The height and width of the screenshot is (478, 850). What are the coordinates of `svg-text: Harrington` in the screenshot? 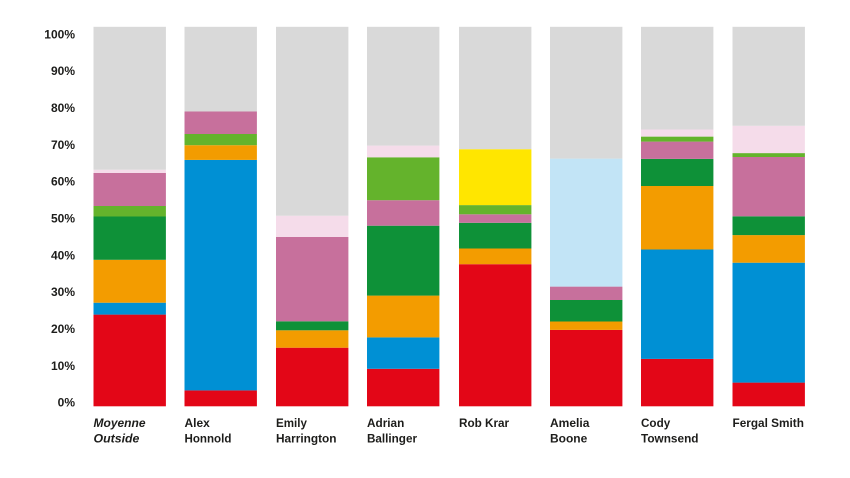 It's located at (306, 439).